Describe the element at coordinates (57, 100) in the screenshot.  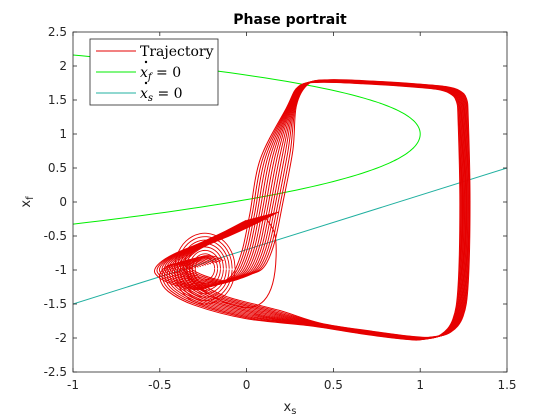
I see `y-tick-label: 1.5` at that location.